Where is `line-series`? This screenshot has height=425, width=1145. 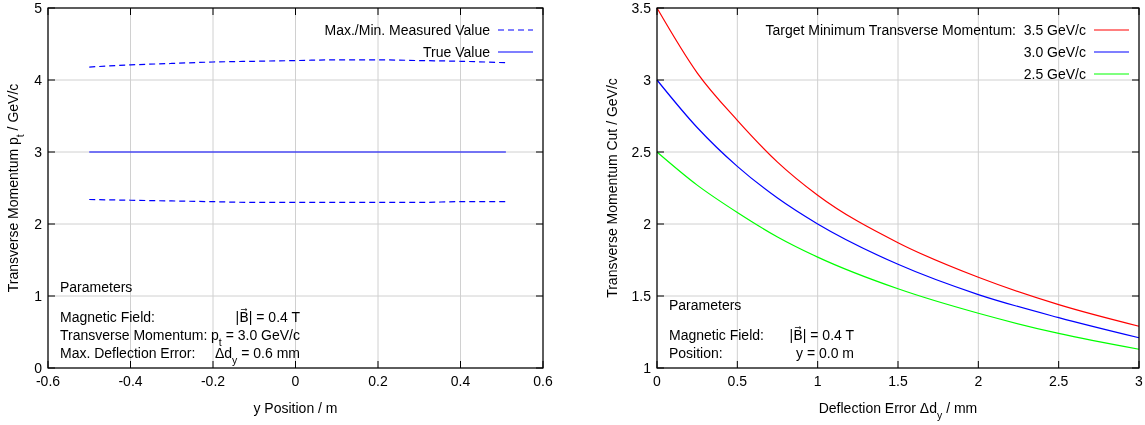 line-series is located at coordinates (297, 63).